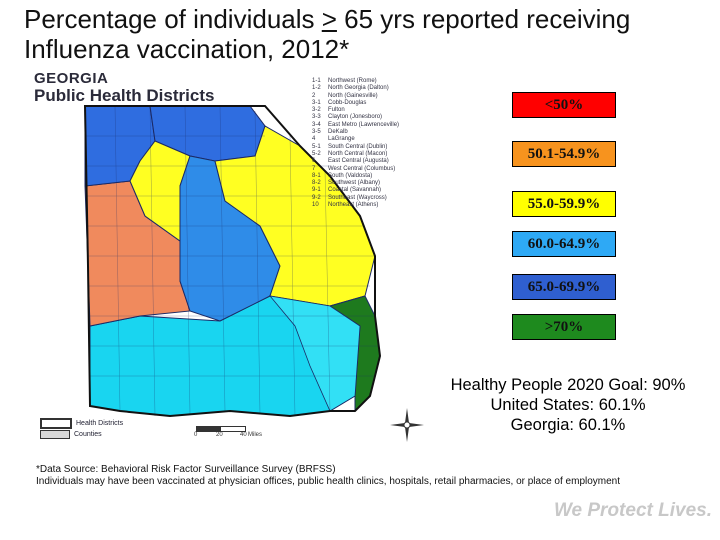 Image resolution: width=720 pixels, height=540 pixels. What do you see at coordinates (56, 423) in the screenshot?
I see `health-district-swatch` at bounding box center [56, 423].